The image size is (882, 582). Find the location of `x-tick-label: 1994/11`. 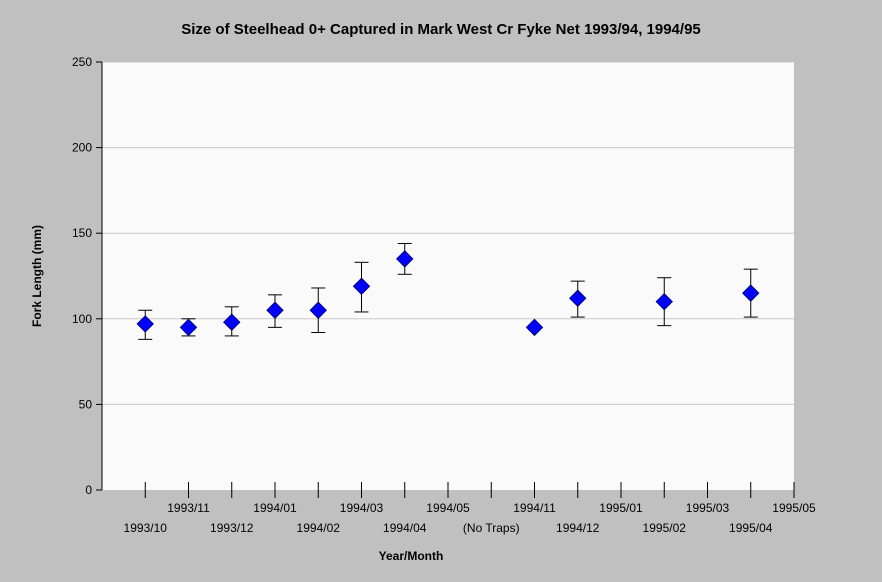

x-tick-label: 1994/11 is located at coordinates (534, 508).